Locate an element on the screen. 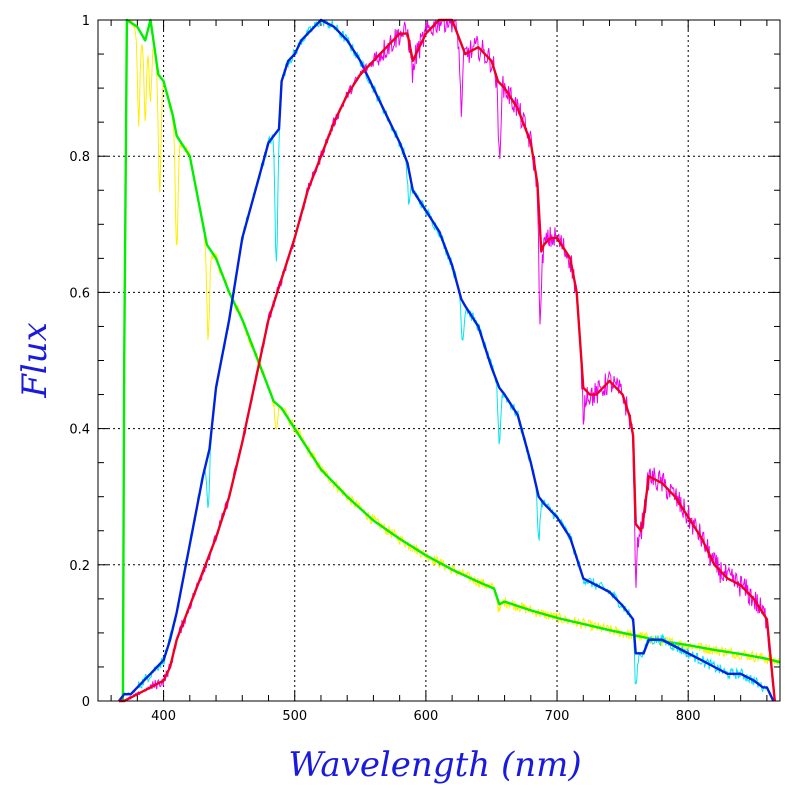 This screenshot has height=797, width=797. y-axis-label: Flux is located at coordinates (35, 360).